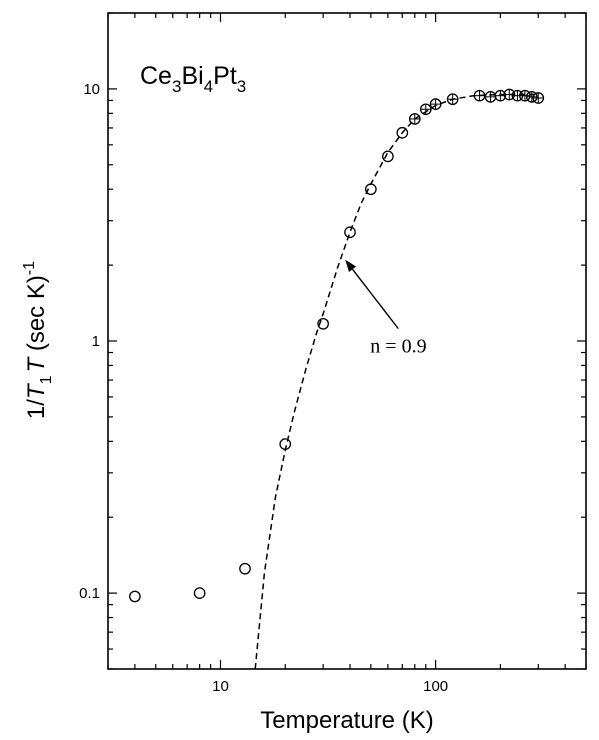 This screenshot has height=740, width=599. What do you see at coordinates (38, 340) in the screenshot?
I see `y-axis-title: 1/T1T (sec K)-1` at bounding box center [38, 340].